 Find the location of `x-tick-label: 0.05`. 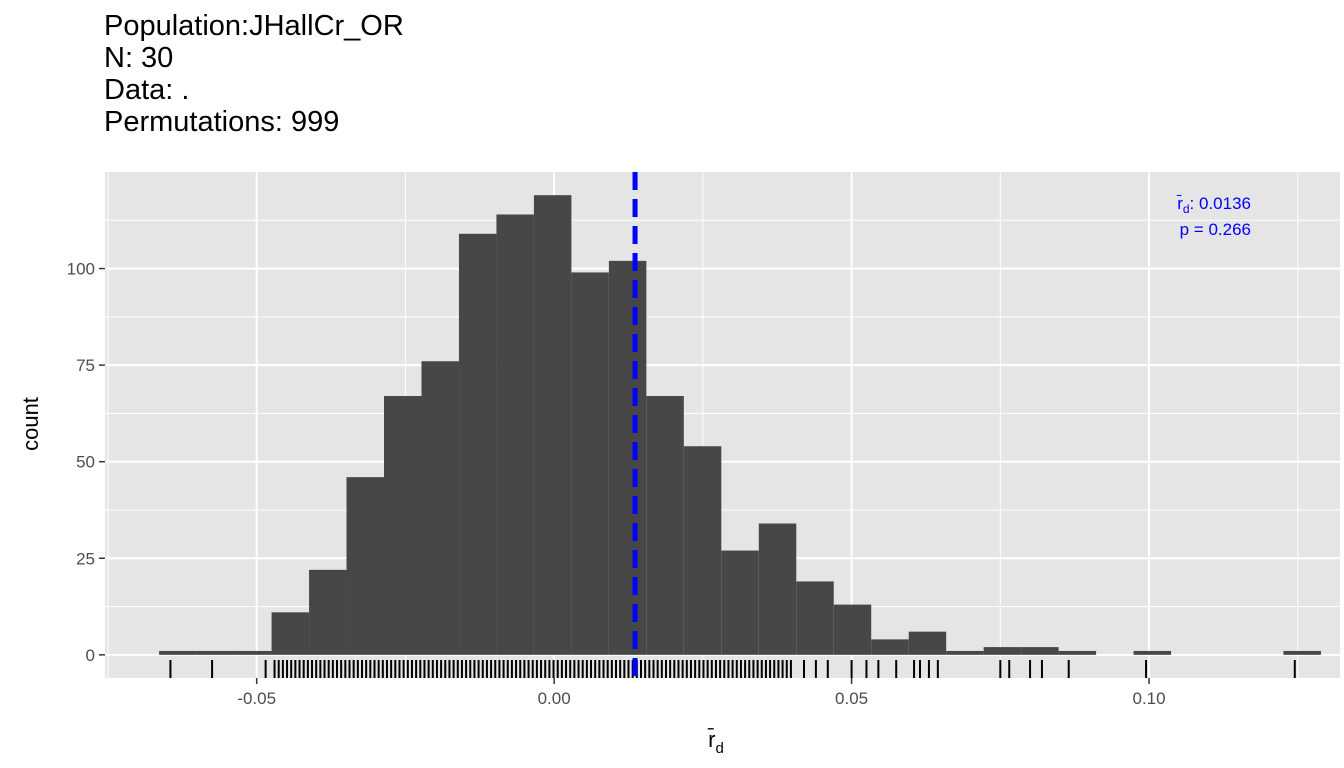

x-tick-label: 0.05 is located at coordinates (851, 698).